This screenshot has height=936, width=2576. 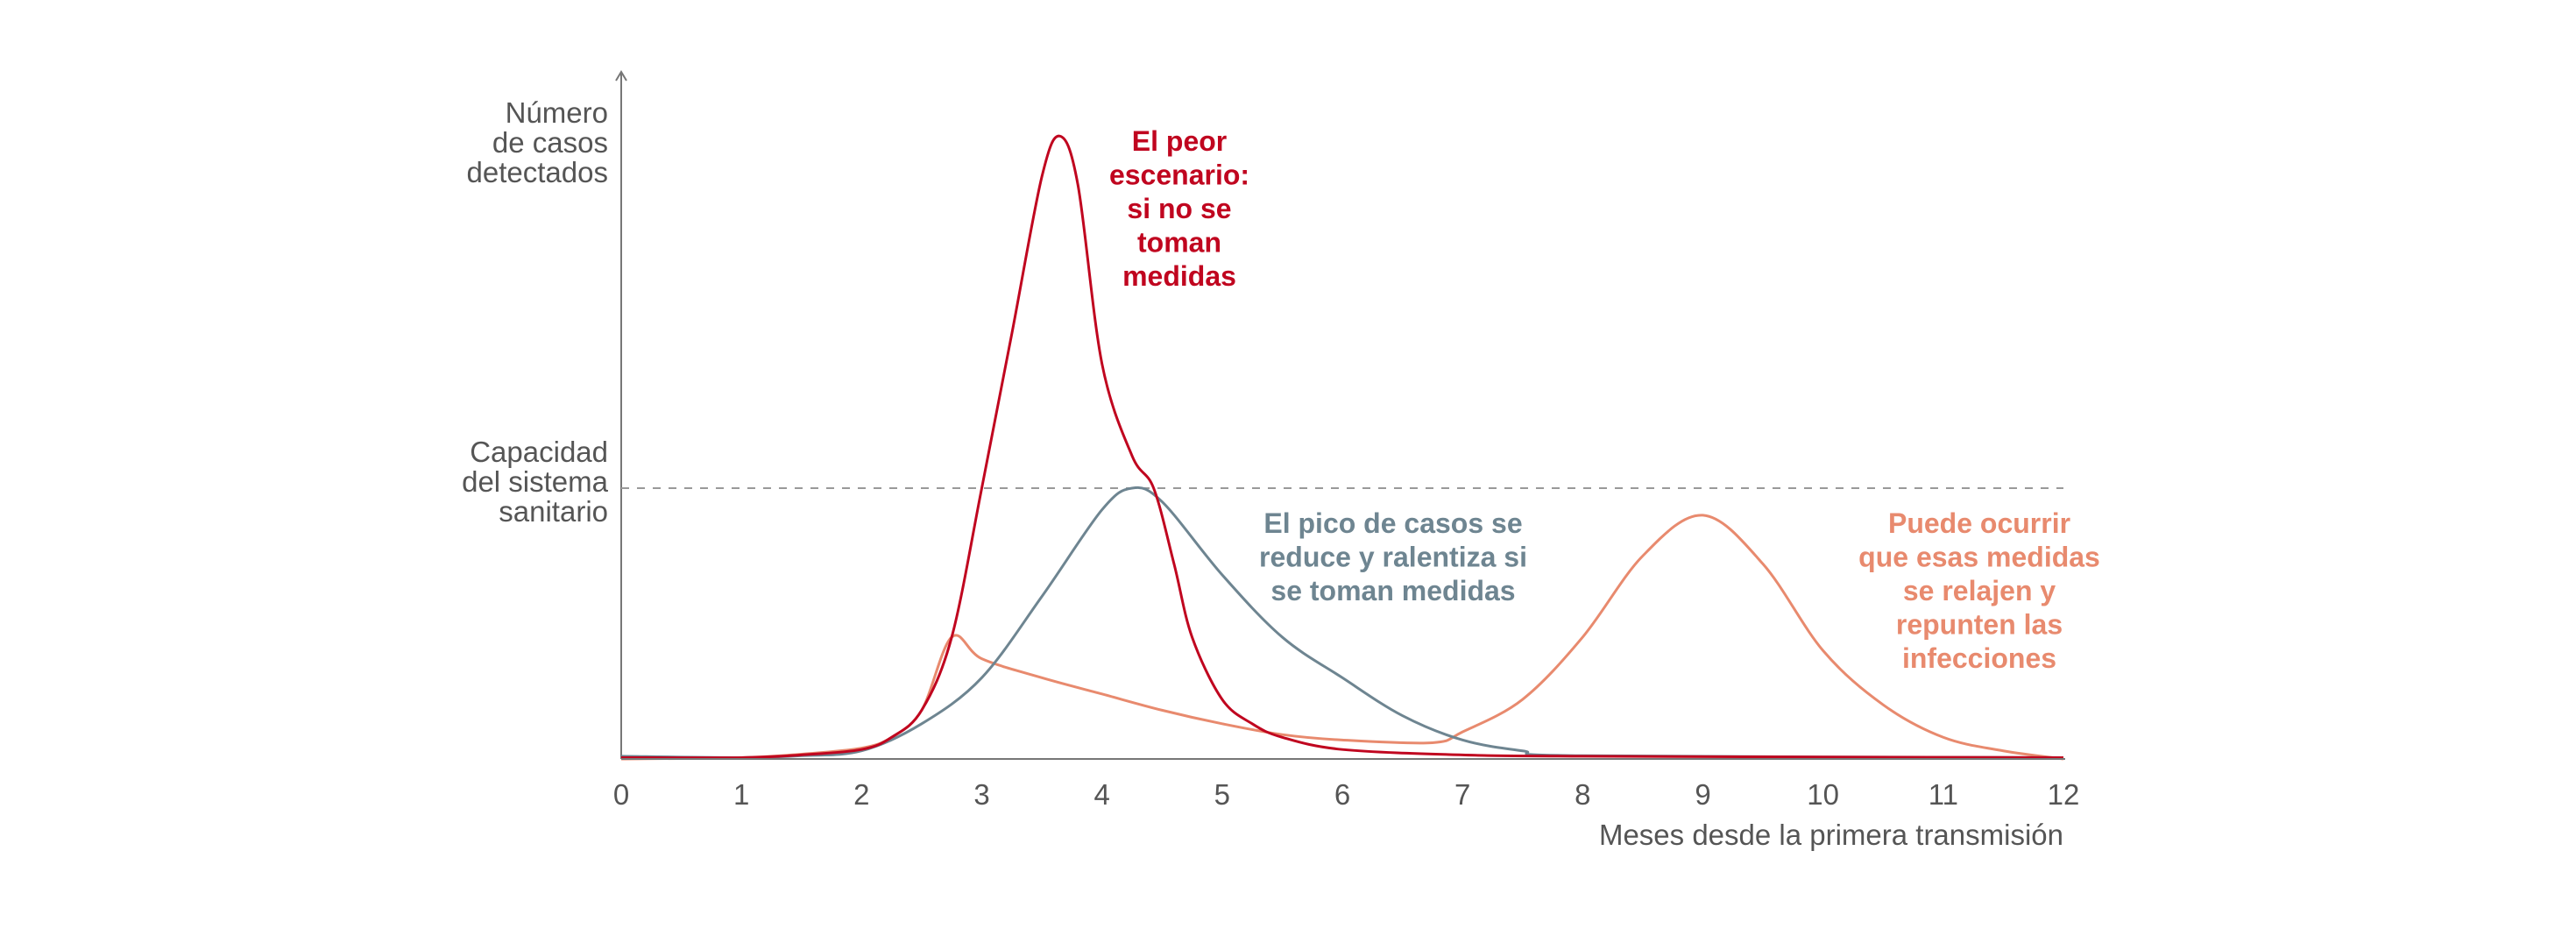 I want to click on x-tick-label: 4, so click(x=1101, y=794).